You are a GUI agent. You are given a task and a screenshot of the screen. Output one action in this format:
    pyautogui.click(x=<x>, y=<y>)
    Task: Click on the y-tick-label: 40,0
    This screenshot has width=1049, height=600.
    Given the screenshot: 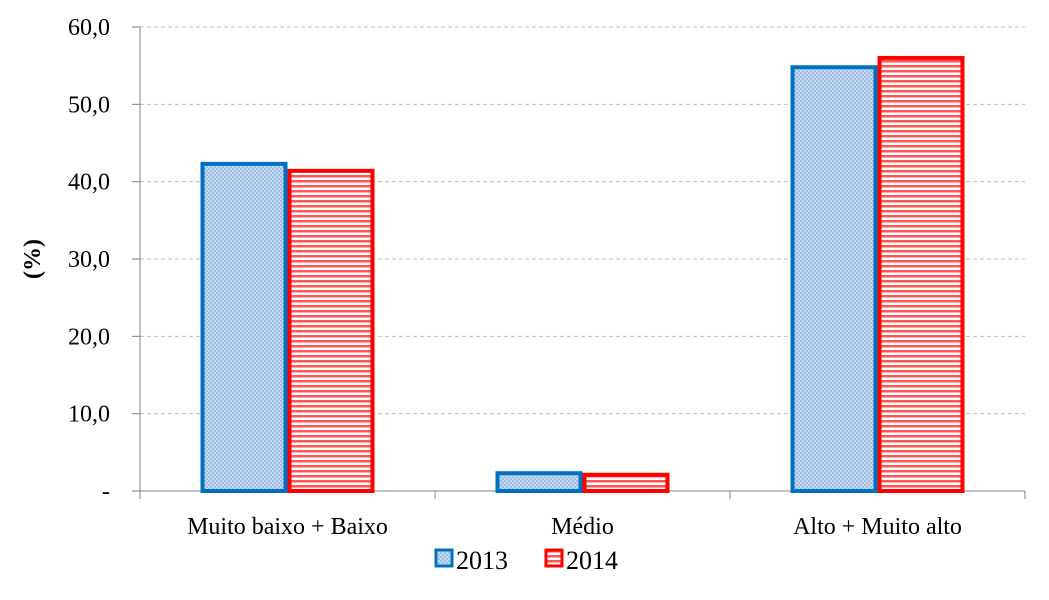 What is the action you would take?
    pyautogui.click(x=89, y=183)
    